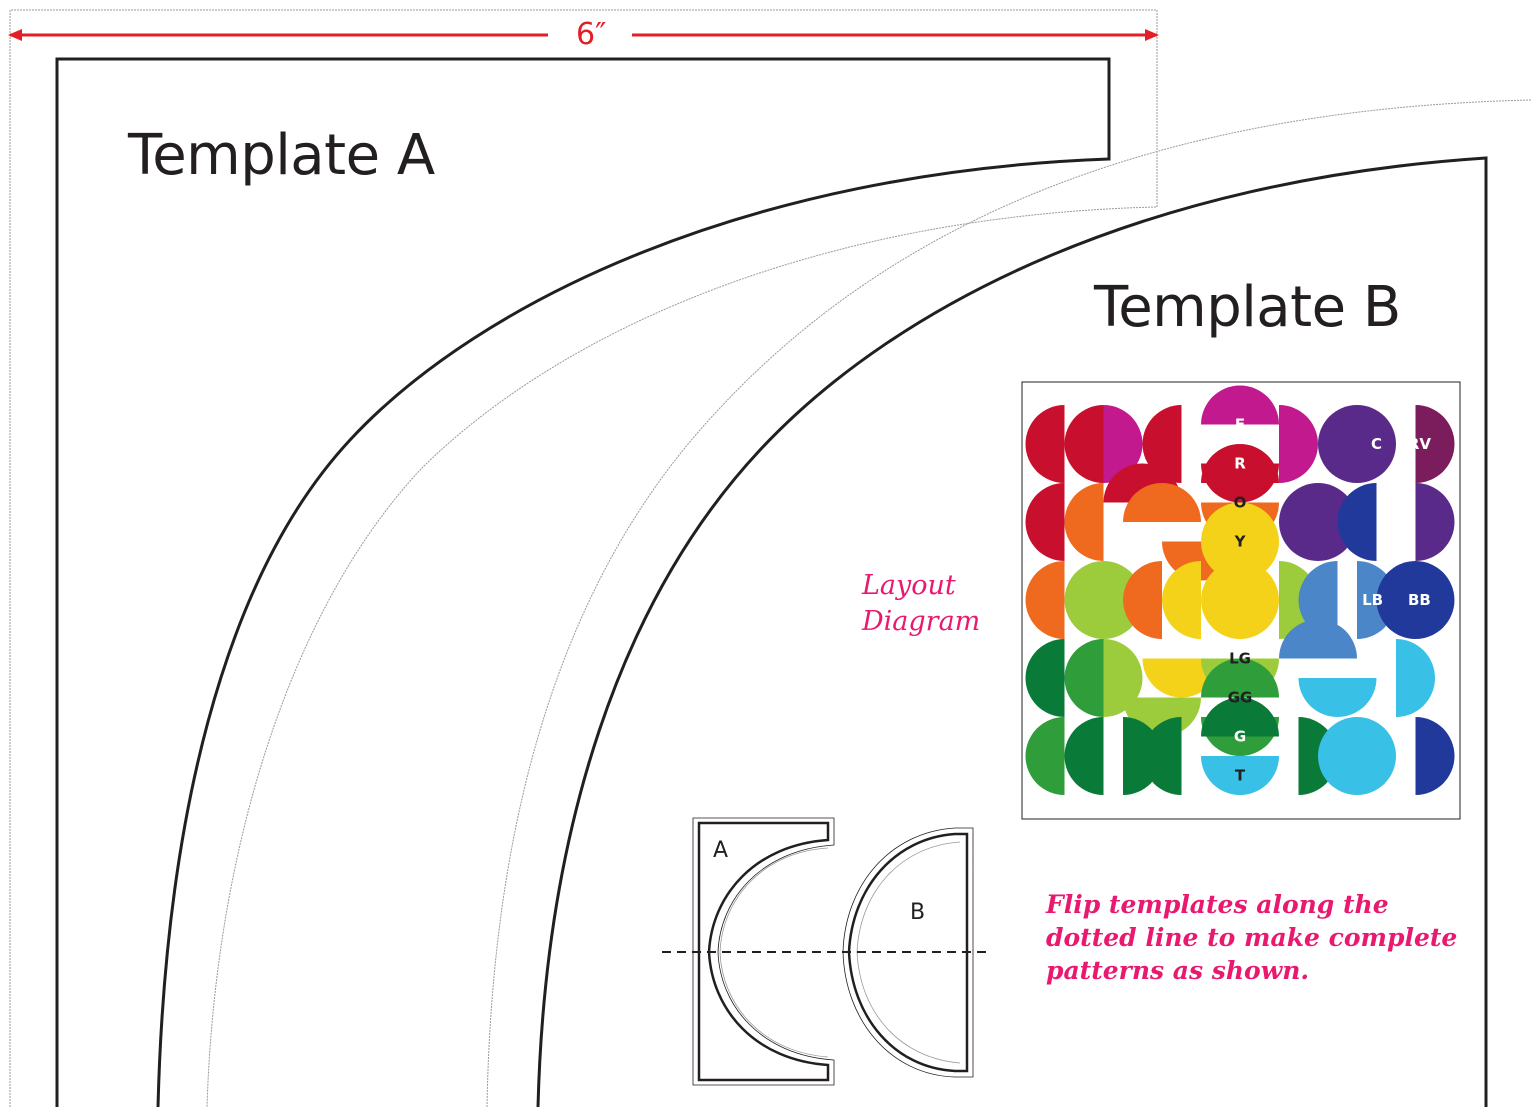 Image resolution: width=1532 pixels, height=1107 pixels. I want to click on flip-instructions-line1: Flip templates along the, so click(1217, 904).